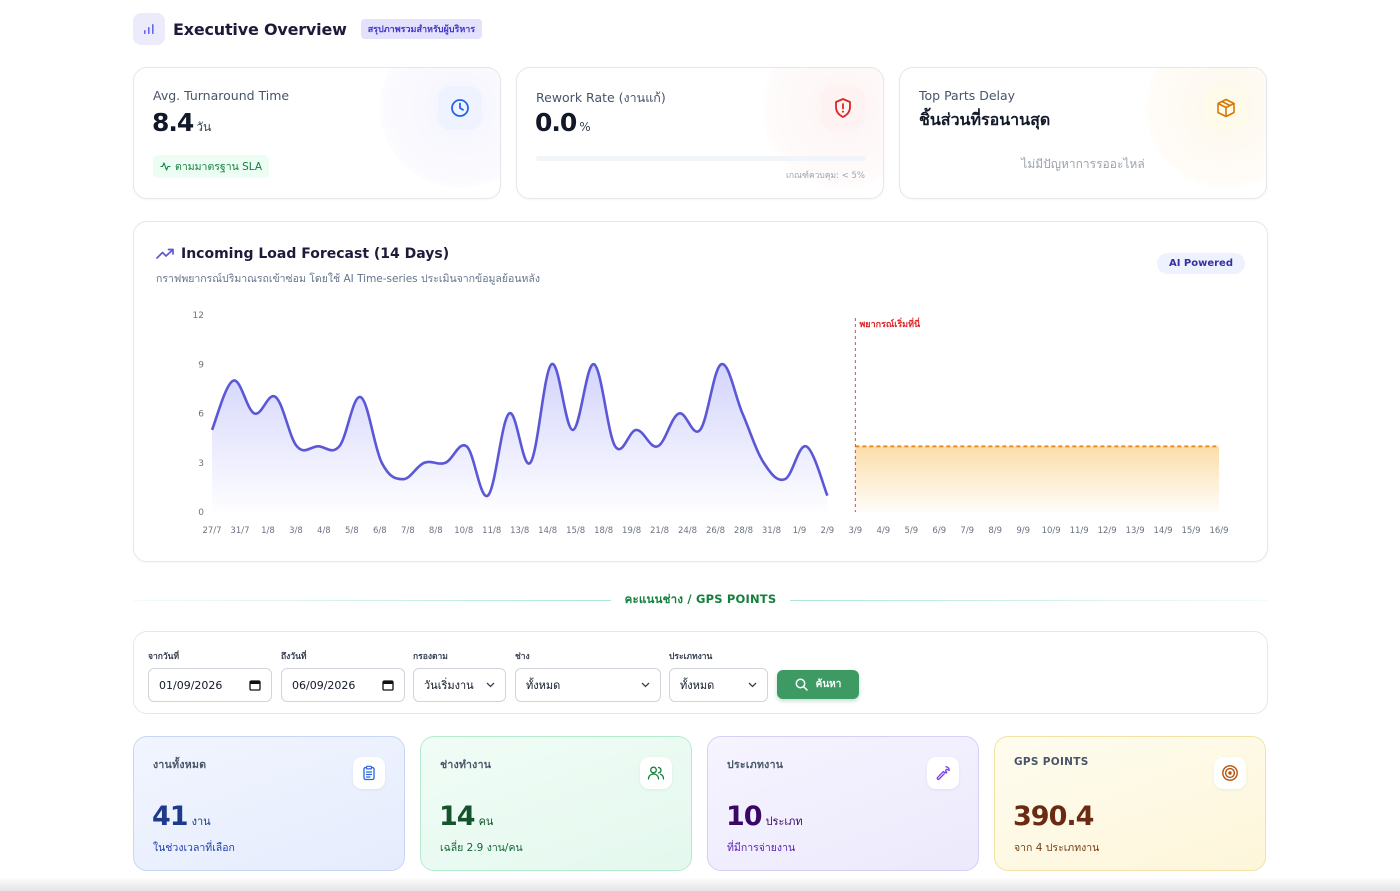 Image resolution: width=1400 pixels, height=891 pixels. What do you see at coordinates (575, 531) in the screenshot?
I see `x-tick-label: 15/8` at bounding box center [575, 531].